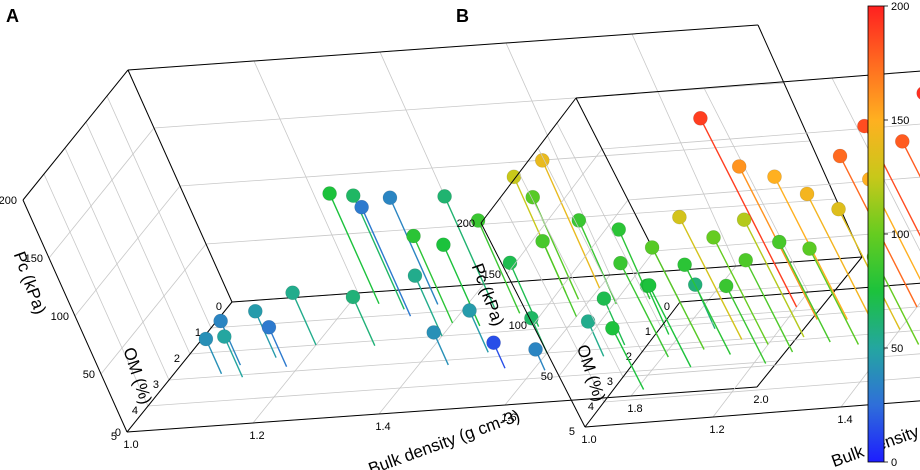 The height and width of the screenshot is (470, 920). I want to click on x-tick-label: 1.4, so click(844, 420).